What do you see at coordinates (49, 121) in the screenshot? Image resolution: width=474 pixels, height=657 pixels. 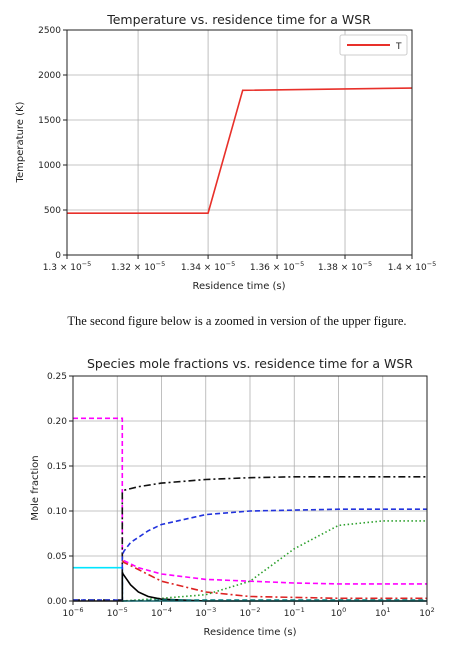 I see `chart1-ytick-label: 1500` at bounding box center [49, 121].